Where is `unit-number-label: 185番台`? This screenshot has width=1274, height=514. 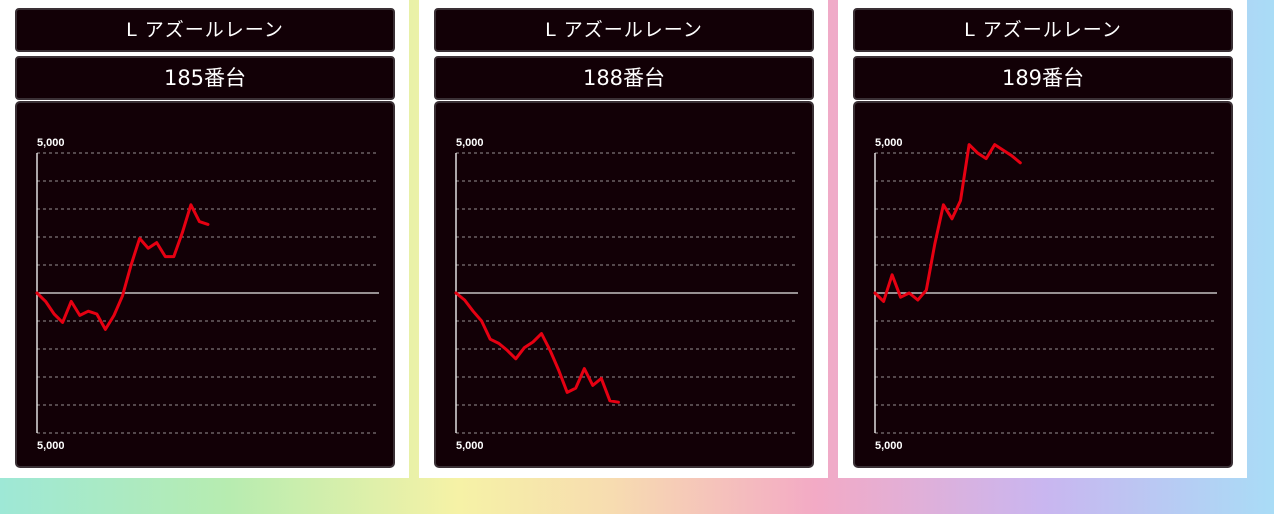
unit-number-label: 185番台 is located at coordinates (205, 78).